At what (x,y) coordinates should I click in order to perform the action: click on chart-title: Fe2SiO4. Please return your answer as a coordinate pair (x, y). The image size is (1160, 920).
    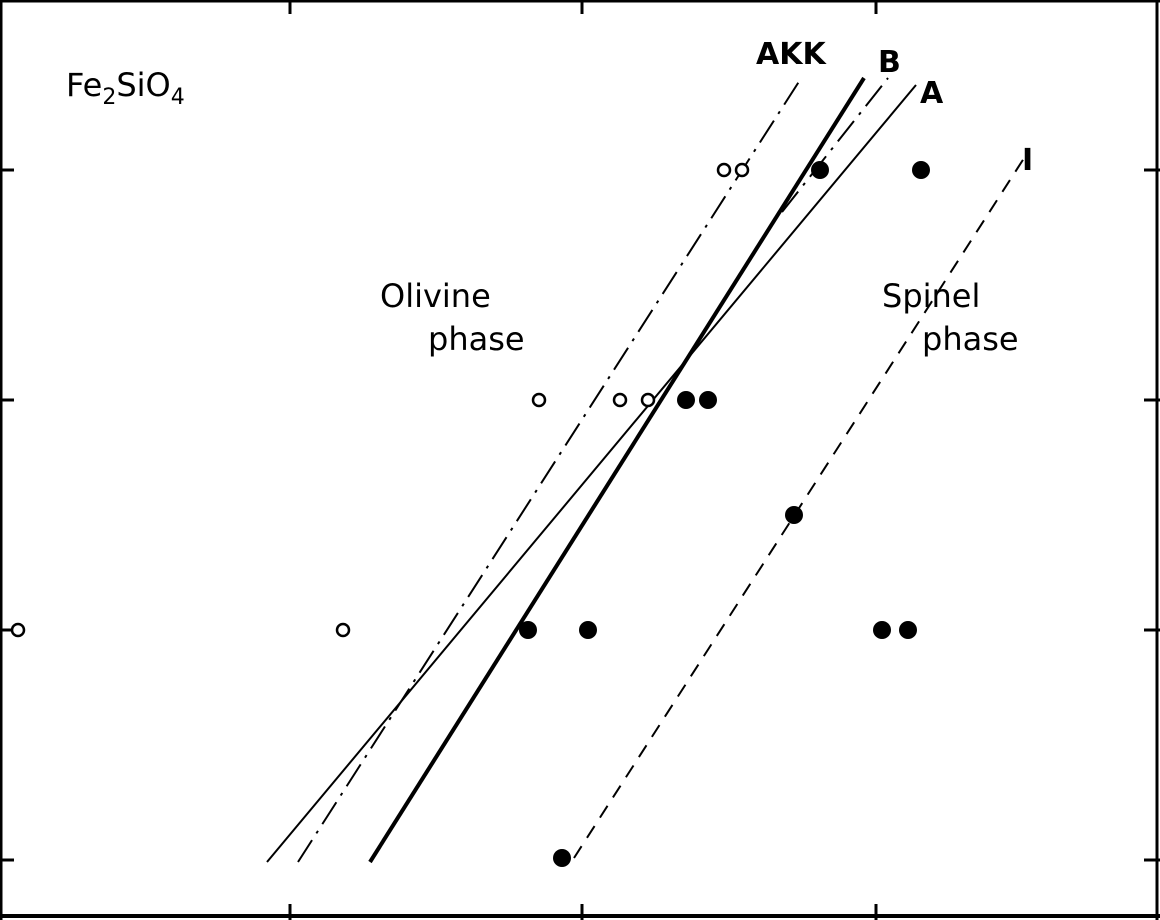
    Looking at the image, I should click on (125, 88).